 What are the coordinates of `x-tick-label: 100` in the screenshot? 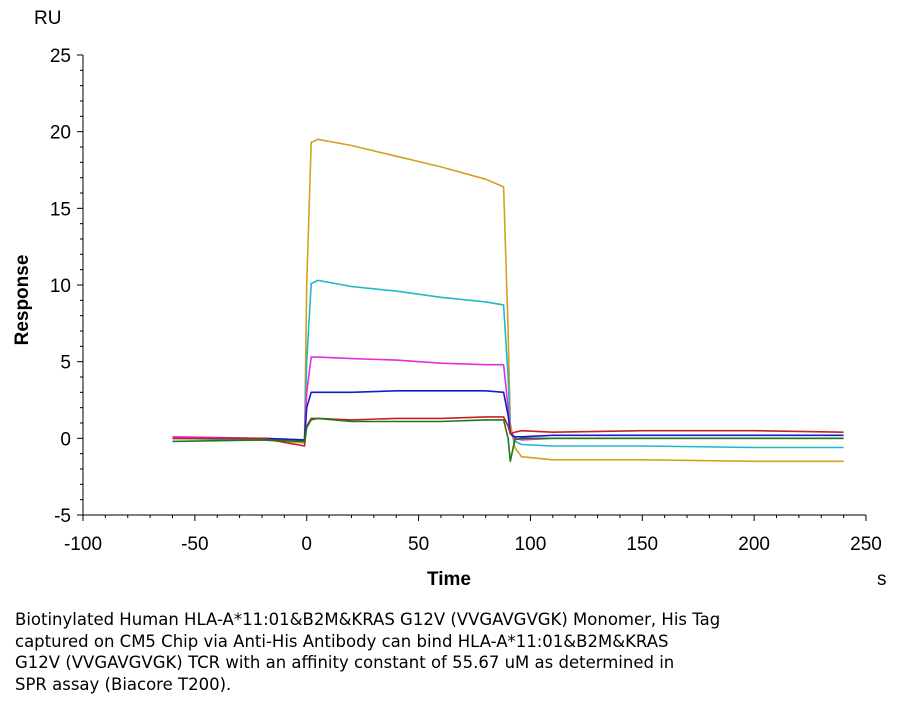 It's located at (531, 544).